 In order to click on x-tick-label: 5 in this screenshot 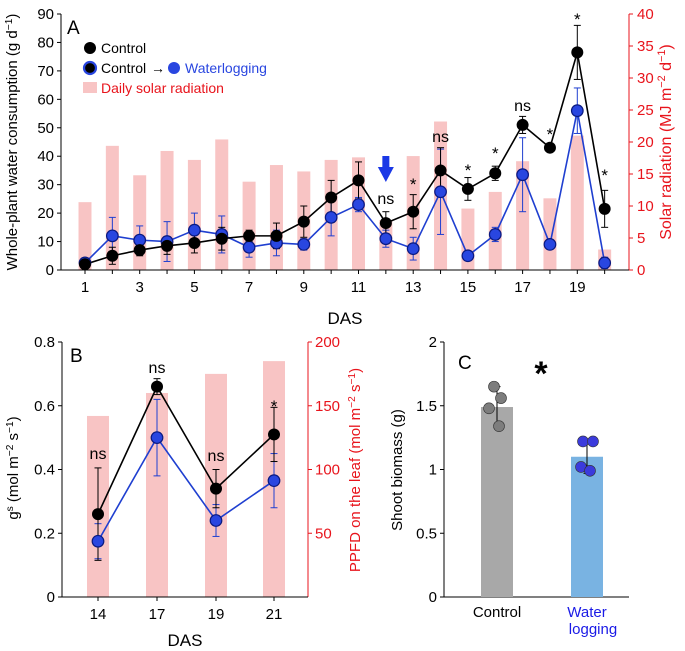, I will do `click(194, 287)`.